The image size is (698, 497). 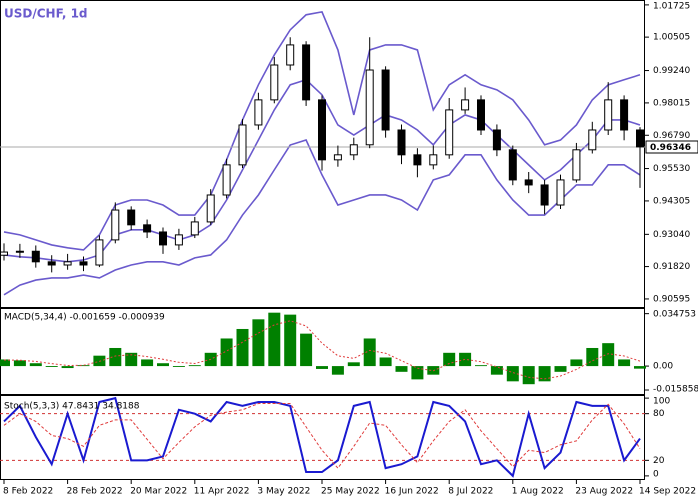 What do you see at coordinates (671, 201) in the screenshot?
I see `y-tick-label: 0.94305` at bounding box center [671, 201].